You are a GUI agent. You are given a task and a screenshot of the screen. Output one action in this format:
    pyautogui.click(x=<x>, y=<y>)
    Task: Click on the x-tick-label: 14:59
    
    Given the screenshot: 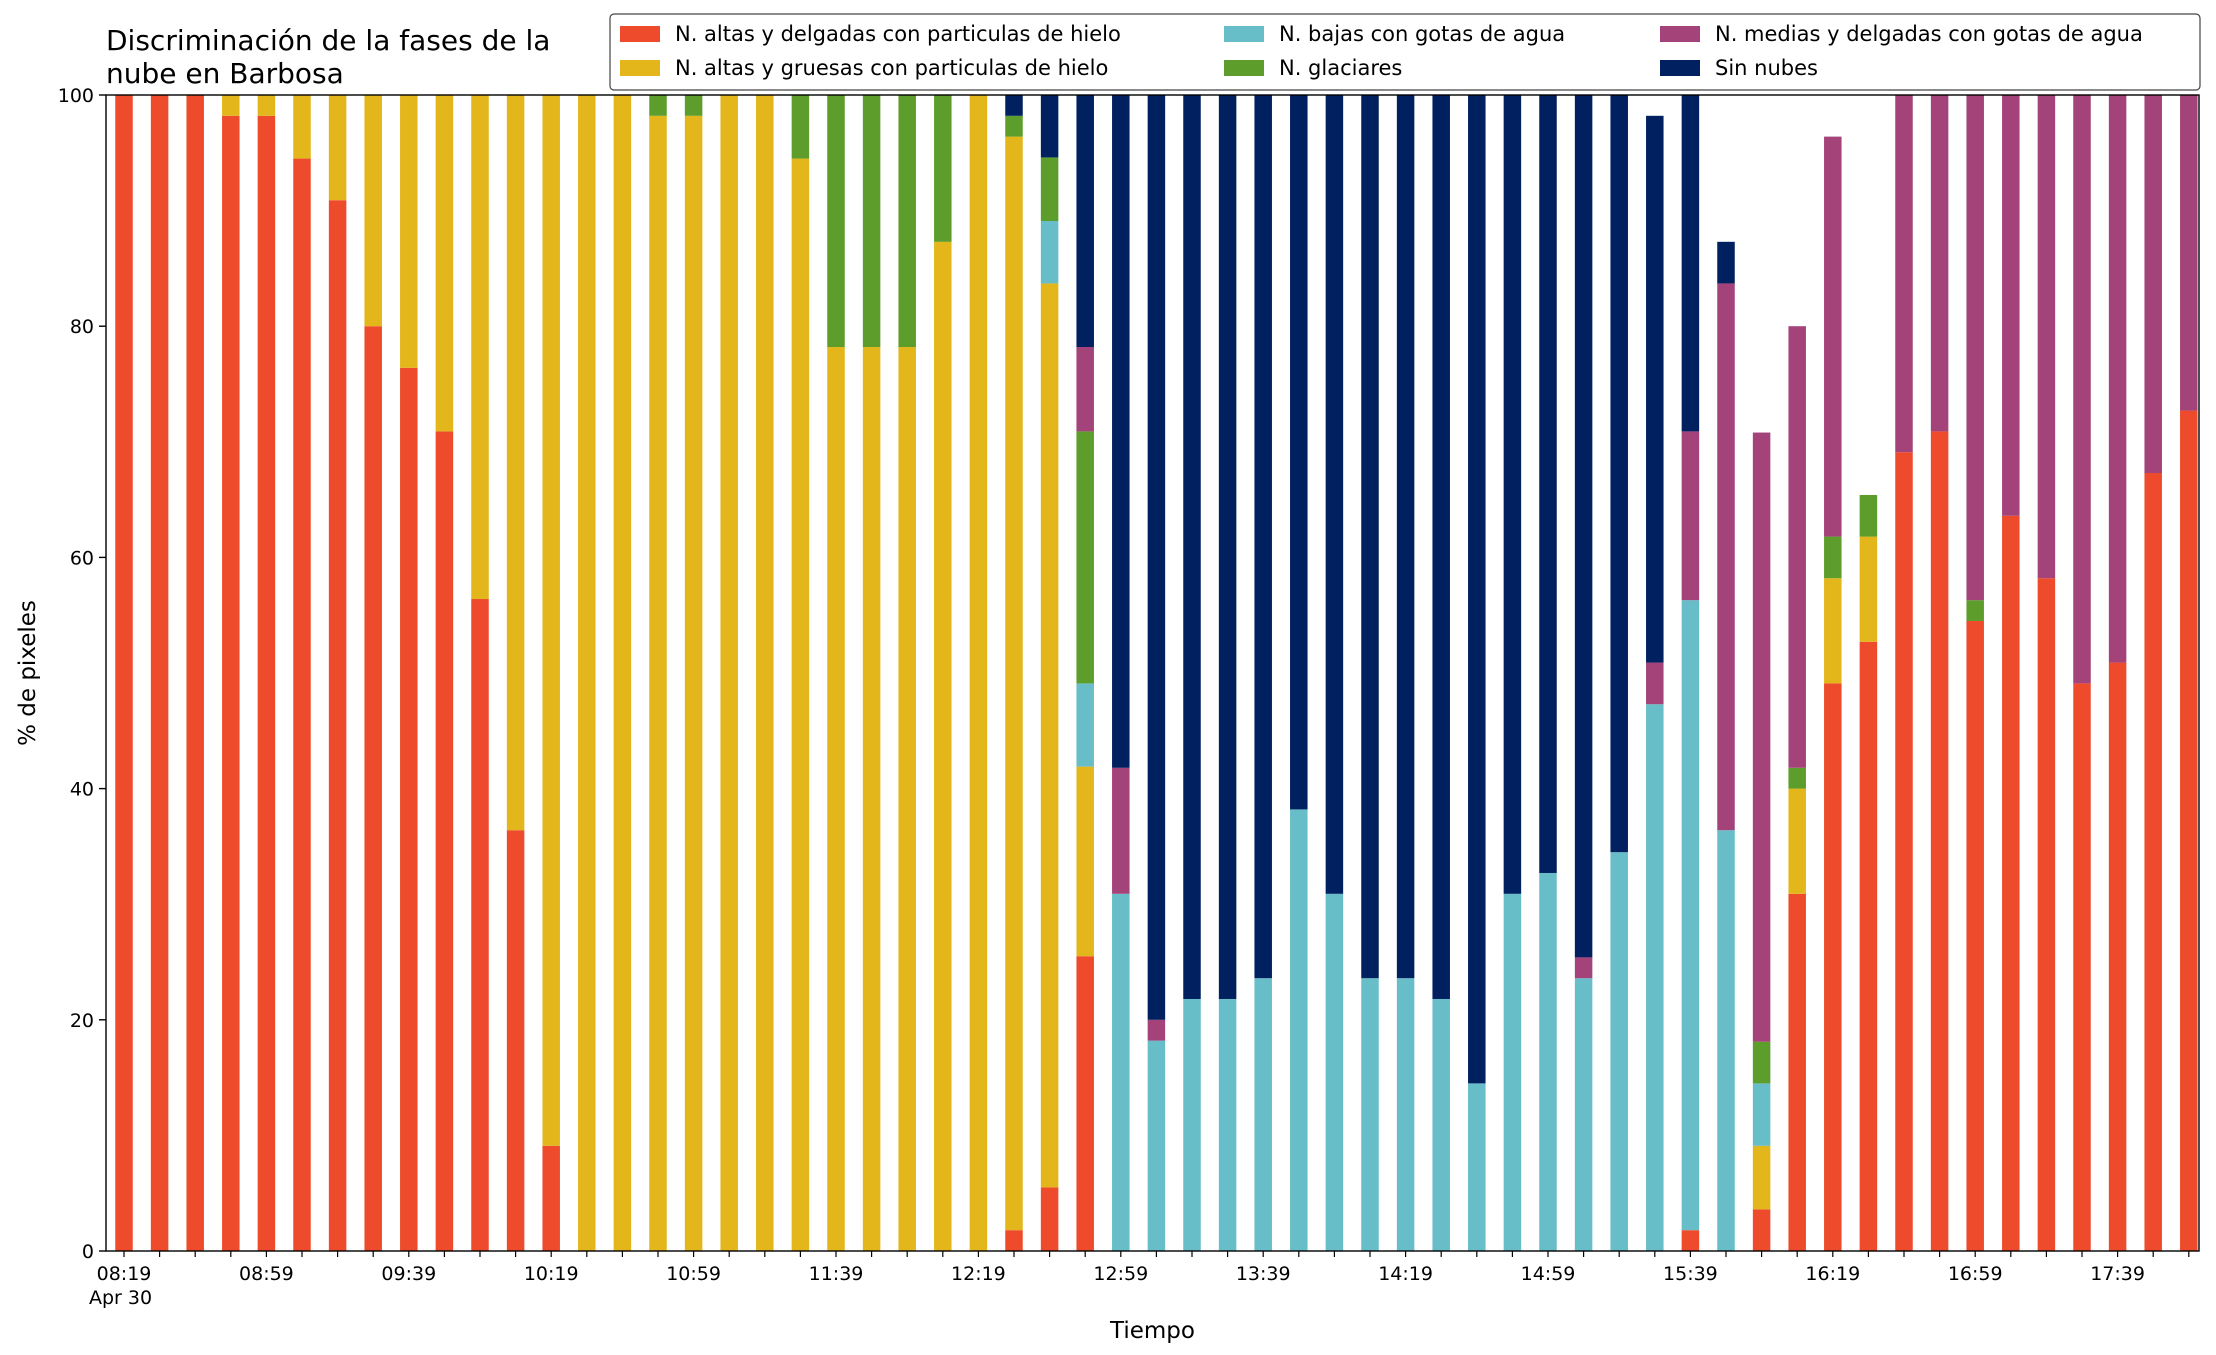 What is the action you would take?
    pyautogui.click(x=1548, y=1274)
    